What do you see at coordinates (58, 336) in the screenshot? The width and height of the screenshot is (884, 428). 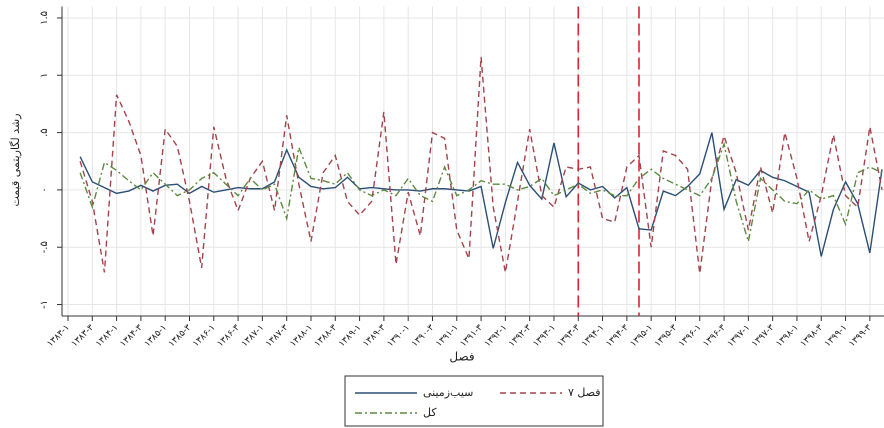 I see `x-tick-label: ۱۳۸۳-۱` at bounding box center [58, 336].